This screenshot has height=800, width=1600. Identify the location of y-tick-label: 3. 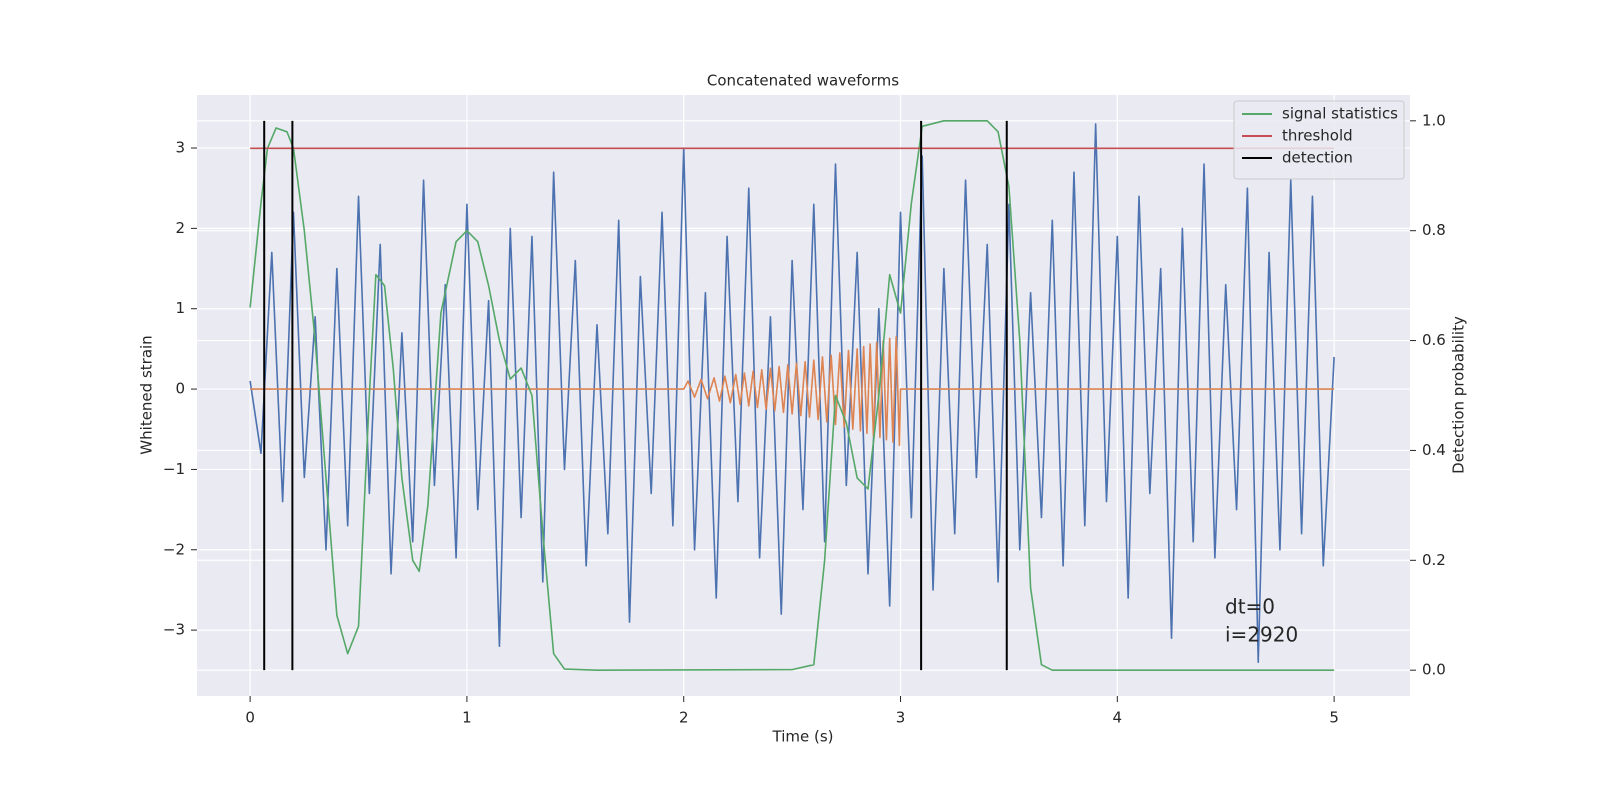
(180, 148).